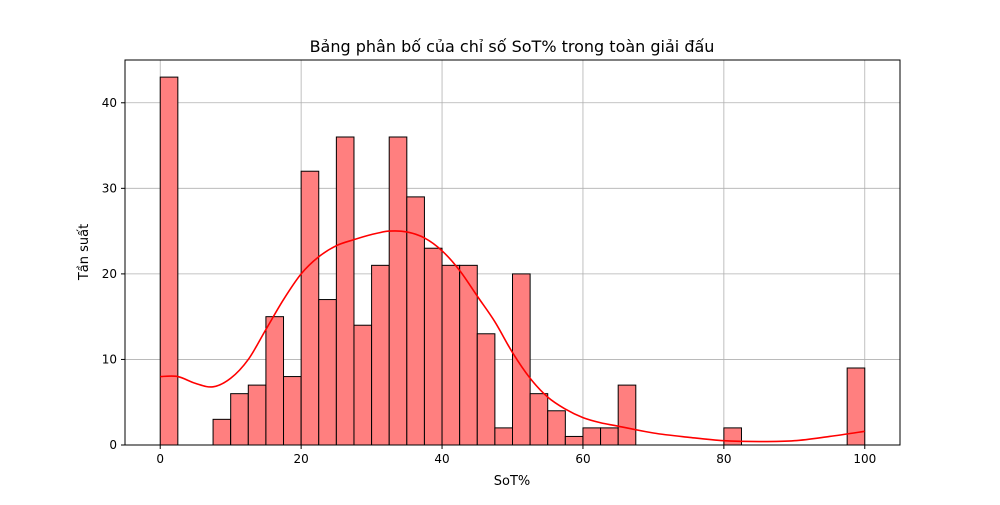 The height and width of the screenshot is (505, 1000). I want to click on x-tick-label: 0, so click(160, 459).